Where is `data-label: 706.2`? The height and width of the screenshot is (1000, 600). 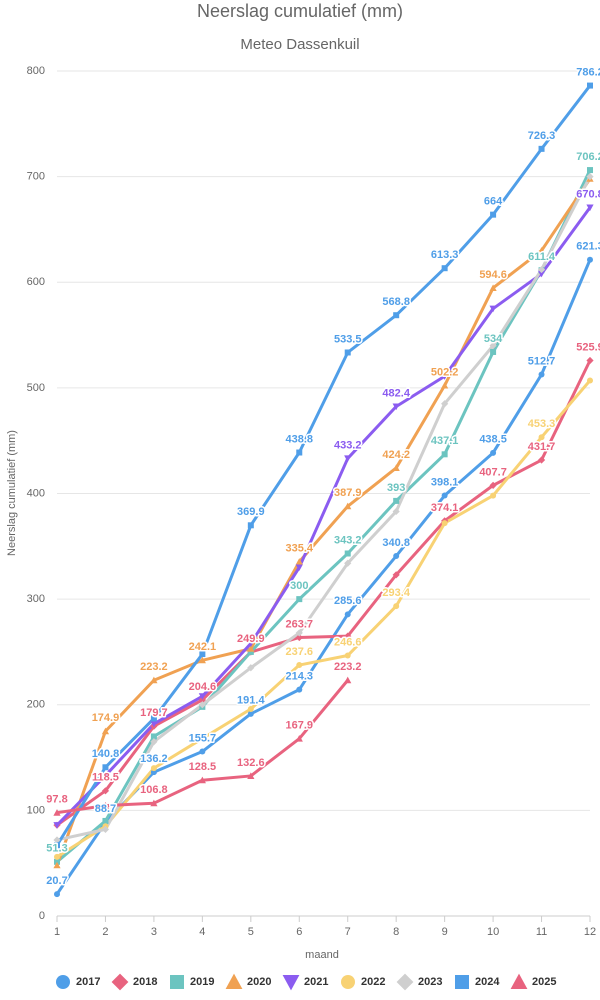 data-label: 706.2 is located at coordinates (588, 157).